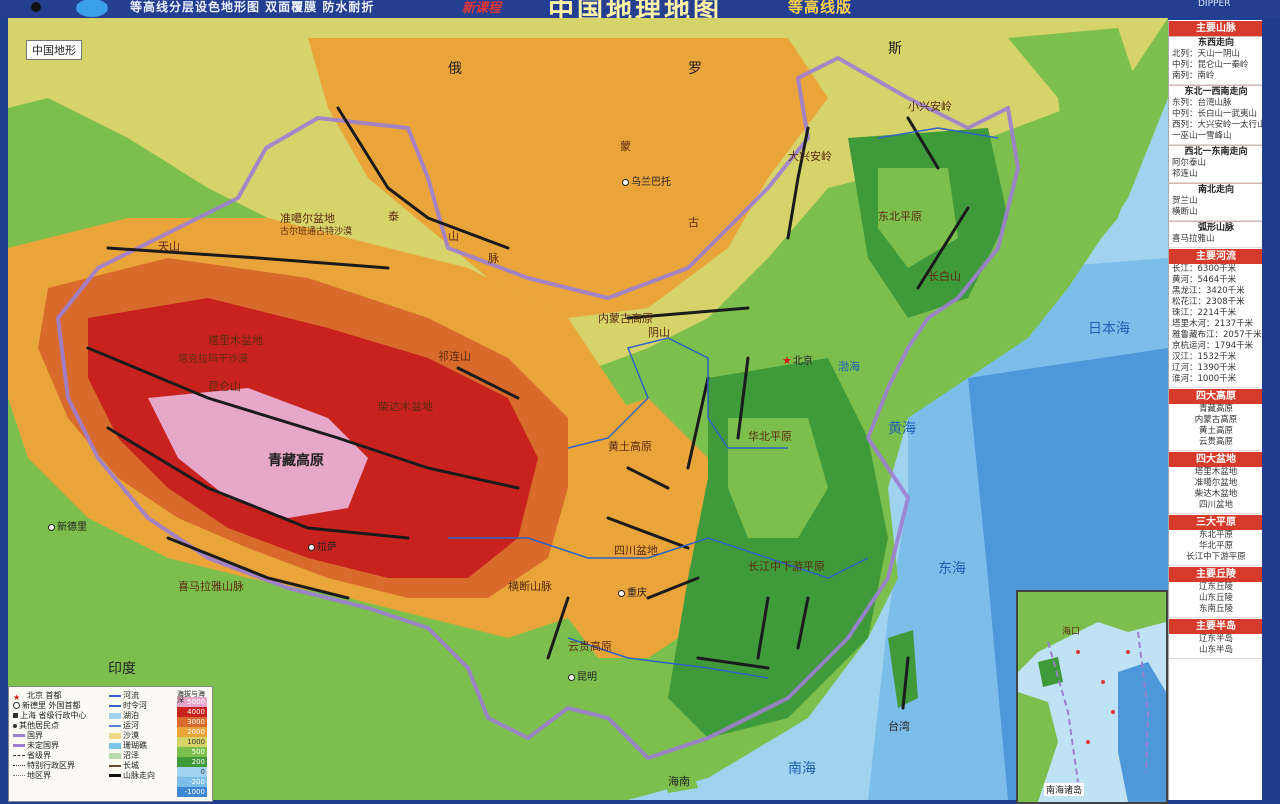  Describe the element at coordinates (115, 775) in the screenshot. I see `mountain-trend-icon` at that location.